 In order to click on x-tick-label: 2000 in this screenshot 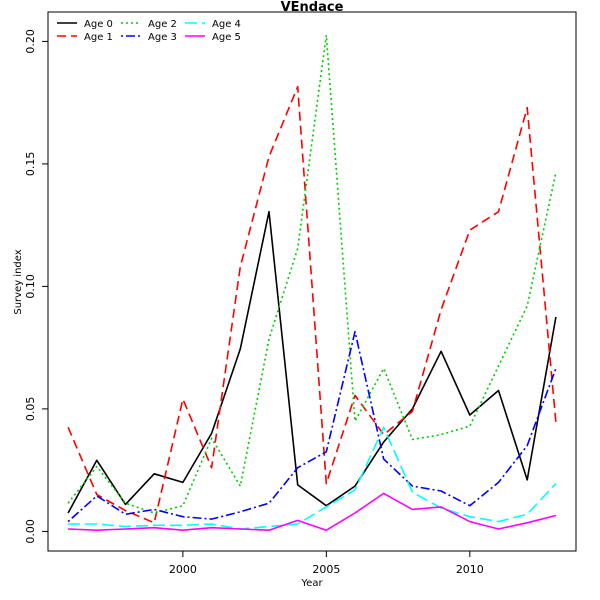, I will do `click(183, 569)`.